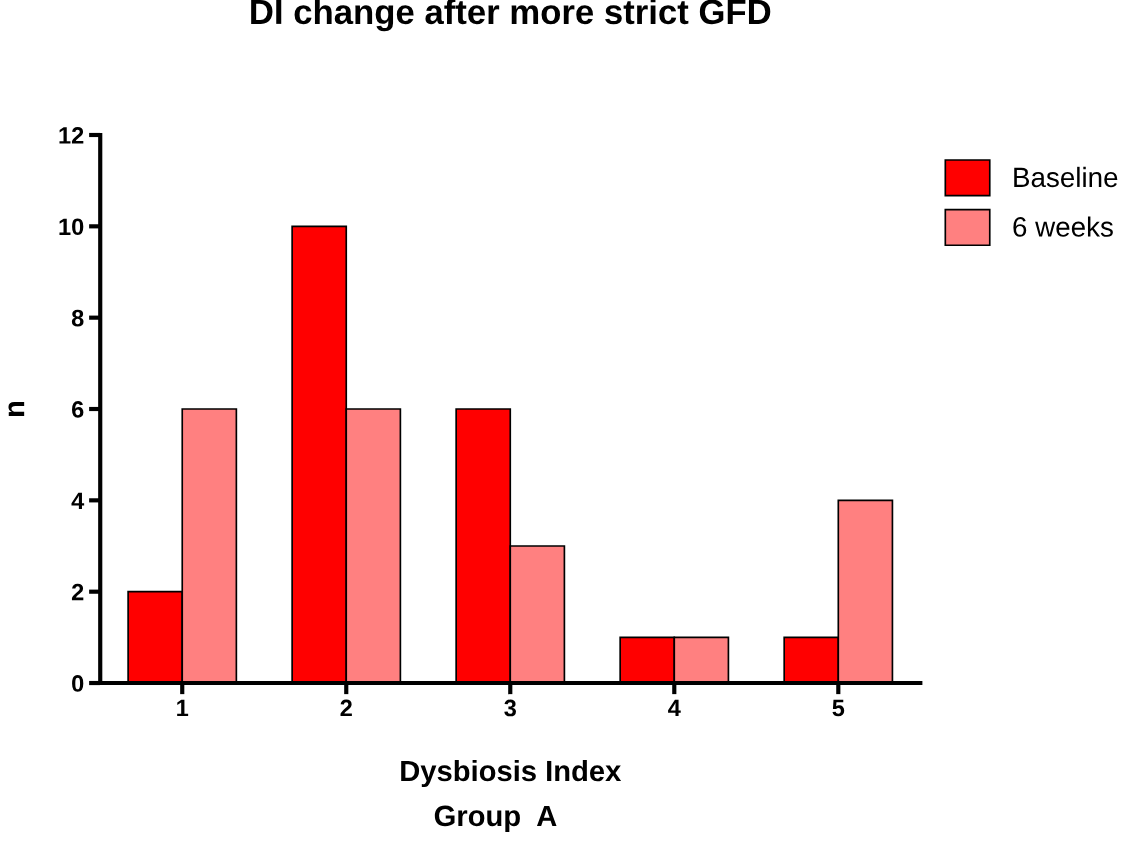  Describe the element at coordinates (346, 708) in the screenshot. I see `x-tick-label: 2` at that location.